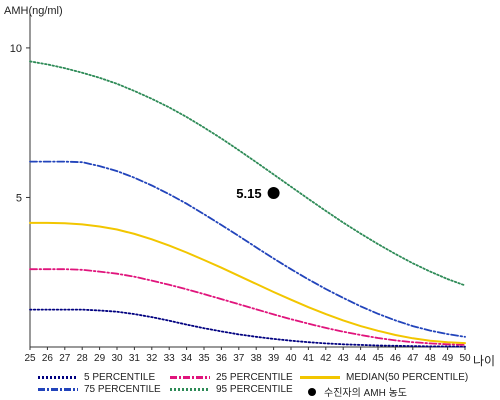 This screenshot has height=400, width=500. I want to click on legend-item: 5 PERCENTILE, so click(96, 377).